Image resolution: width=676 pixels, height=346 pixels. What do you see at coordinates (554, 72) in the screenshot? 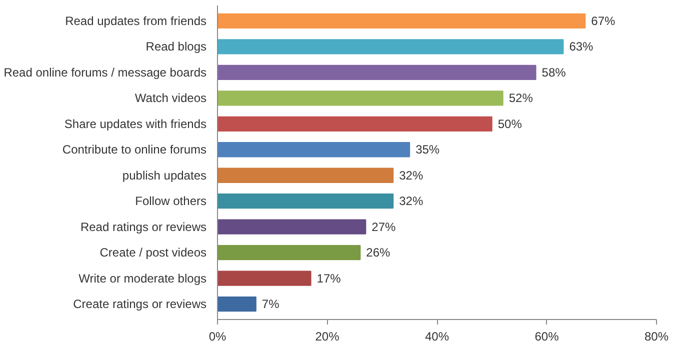
I see `data-label: 58%` at bounding box center [554, 72].